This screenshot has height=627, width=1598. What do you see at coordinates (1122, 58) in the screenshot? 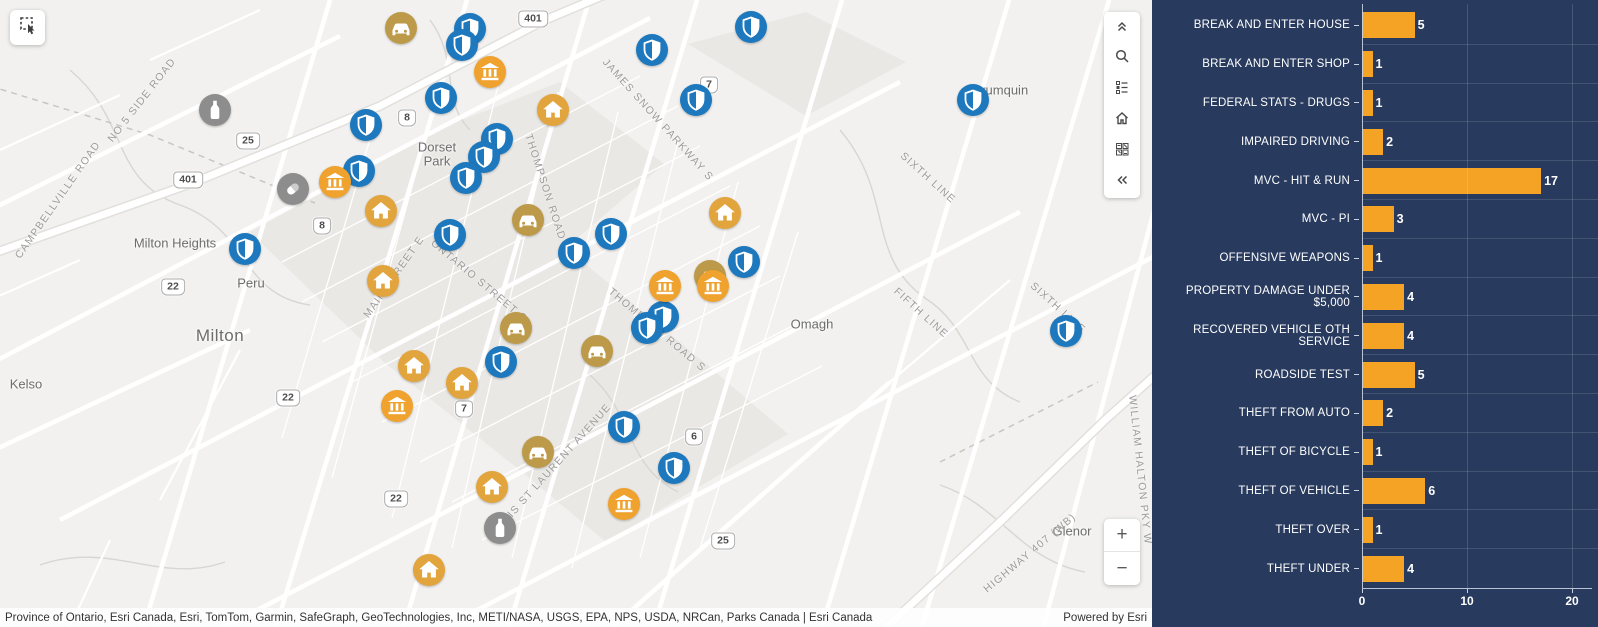
I see `toolbar-button-search` at bounding box center [1122, 58].